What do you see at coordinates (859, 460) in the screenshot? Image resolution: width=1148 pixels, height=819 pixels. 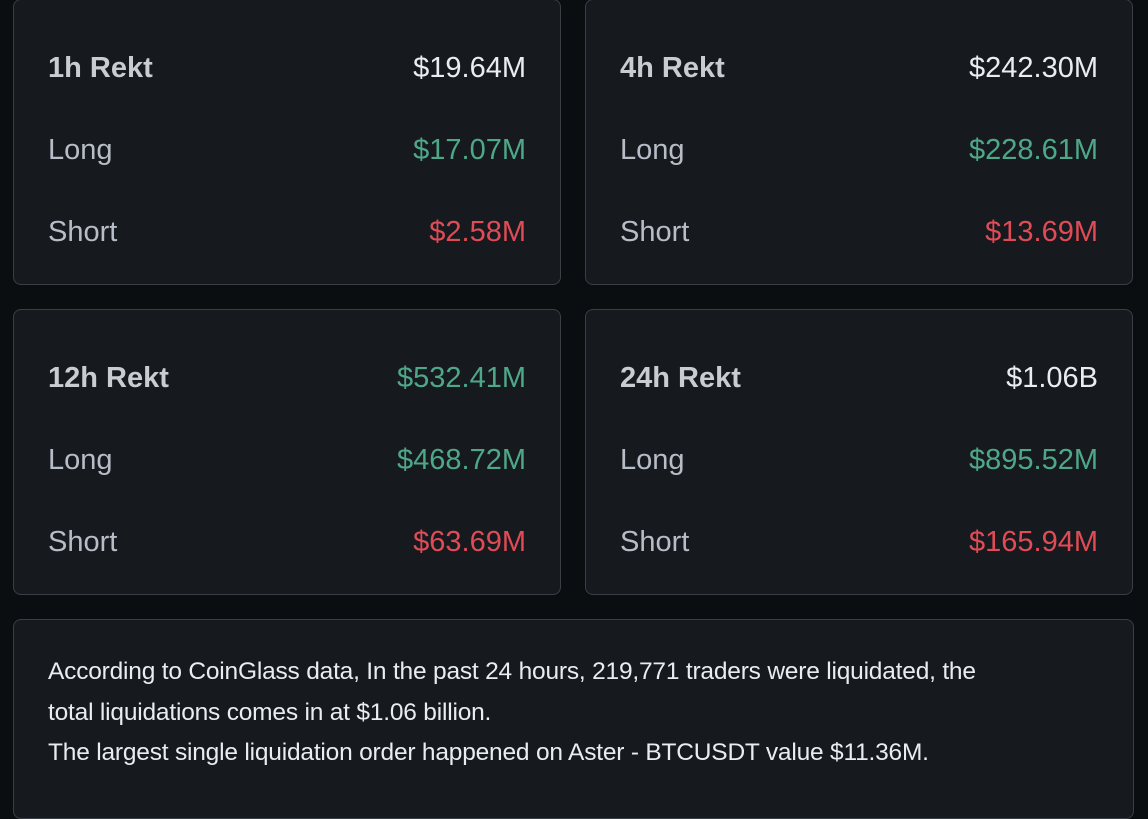 I see `long-row: Long $895.52M` at bounding box center [859, 460].